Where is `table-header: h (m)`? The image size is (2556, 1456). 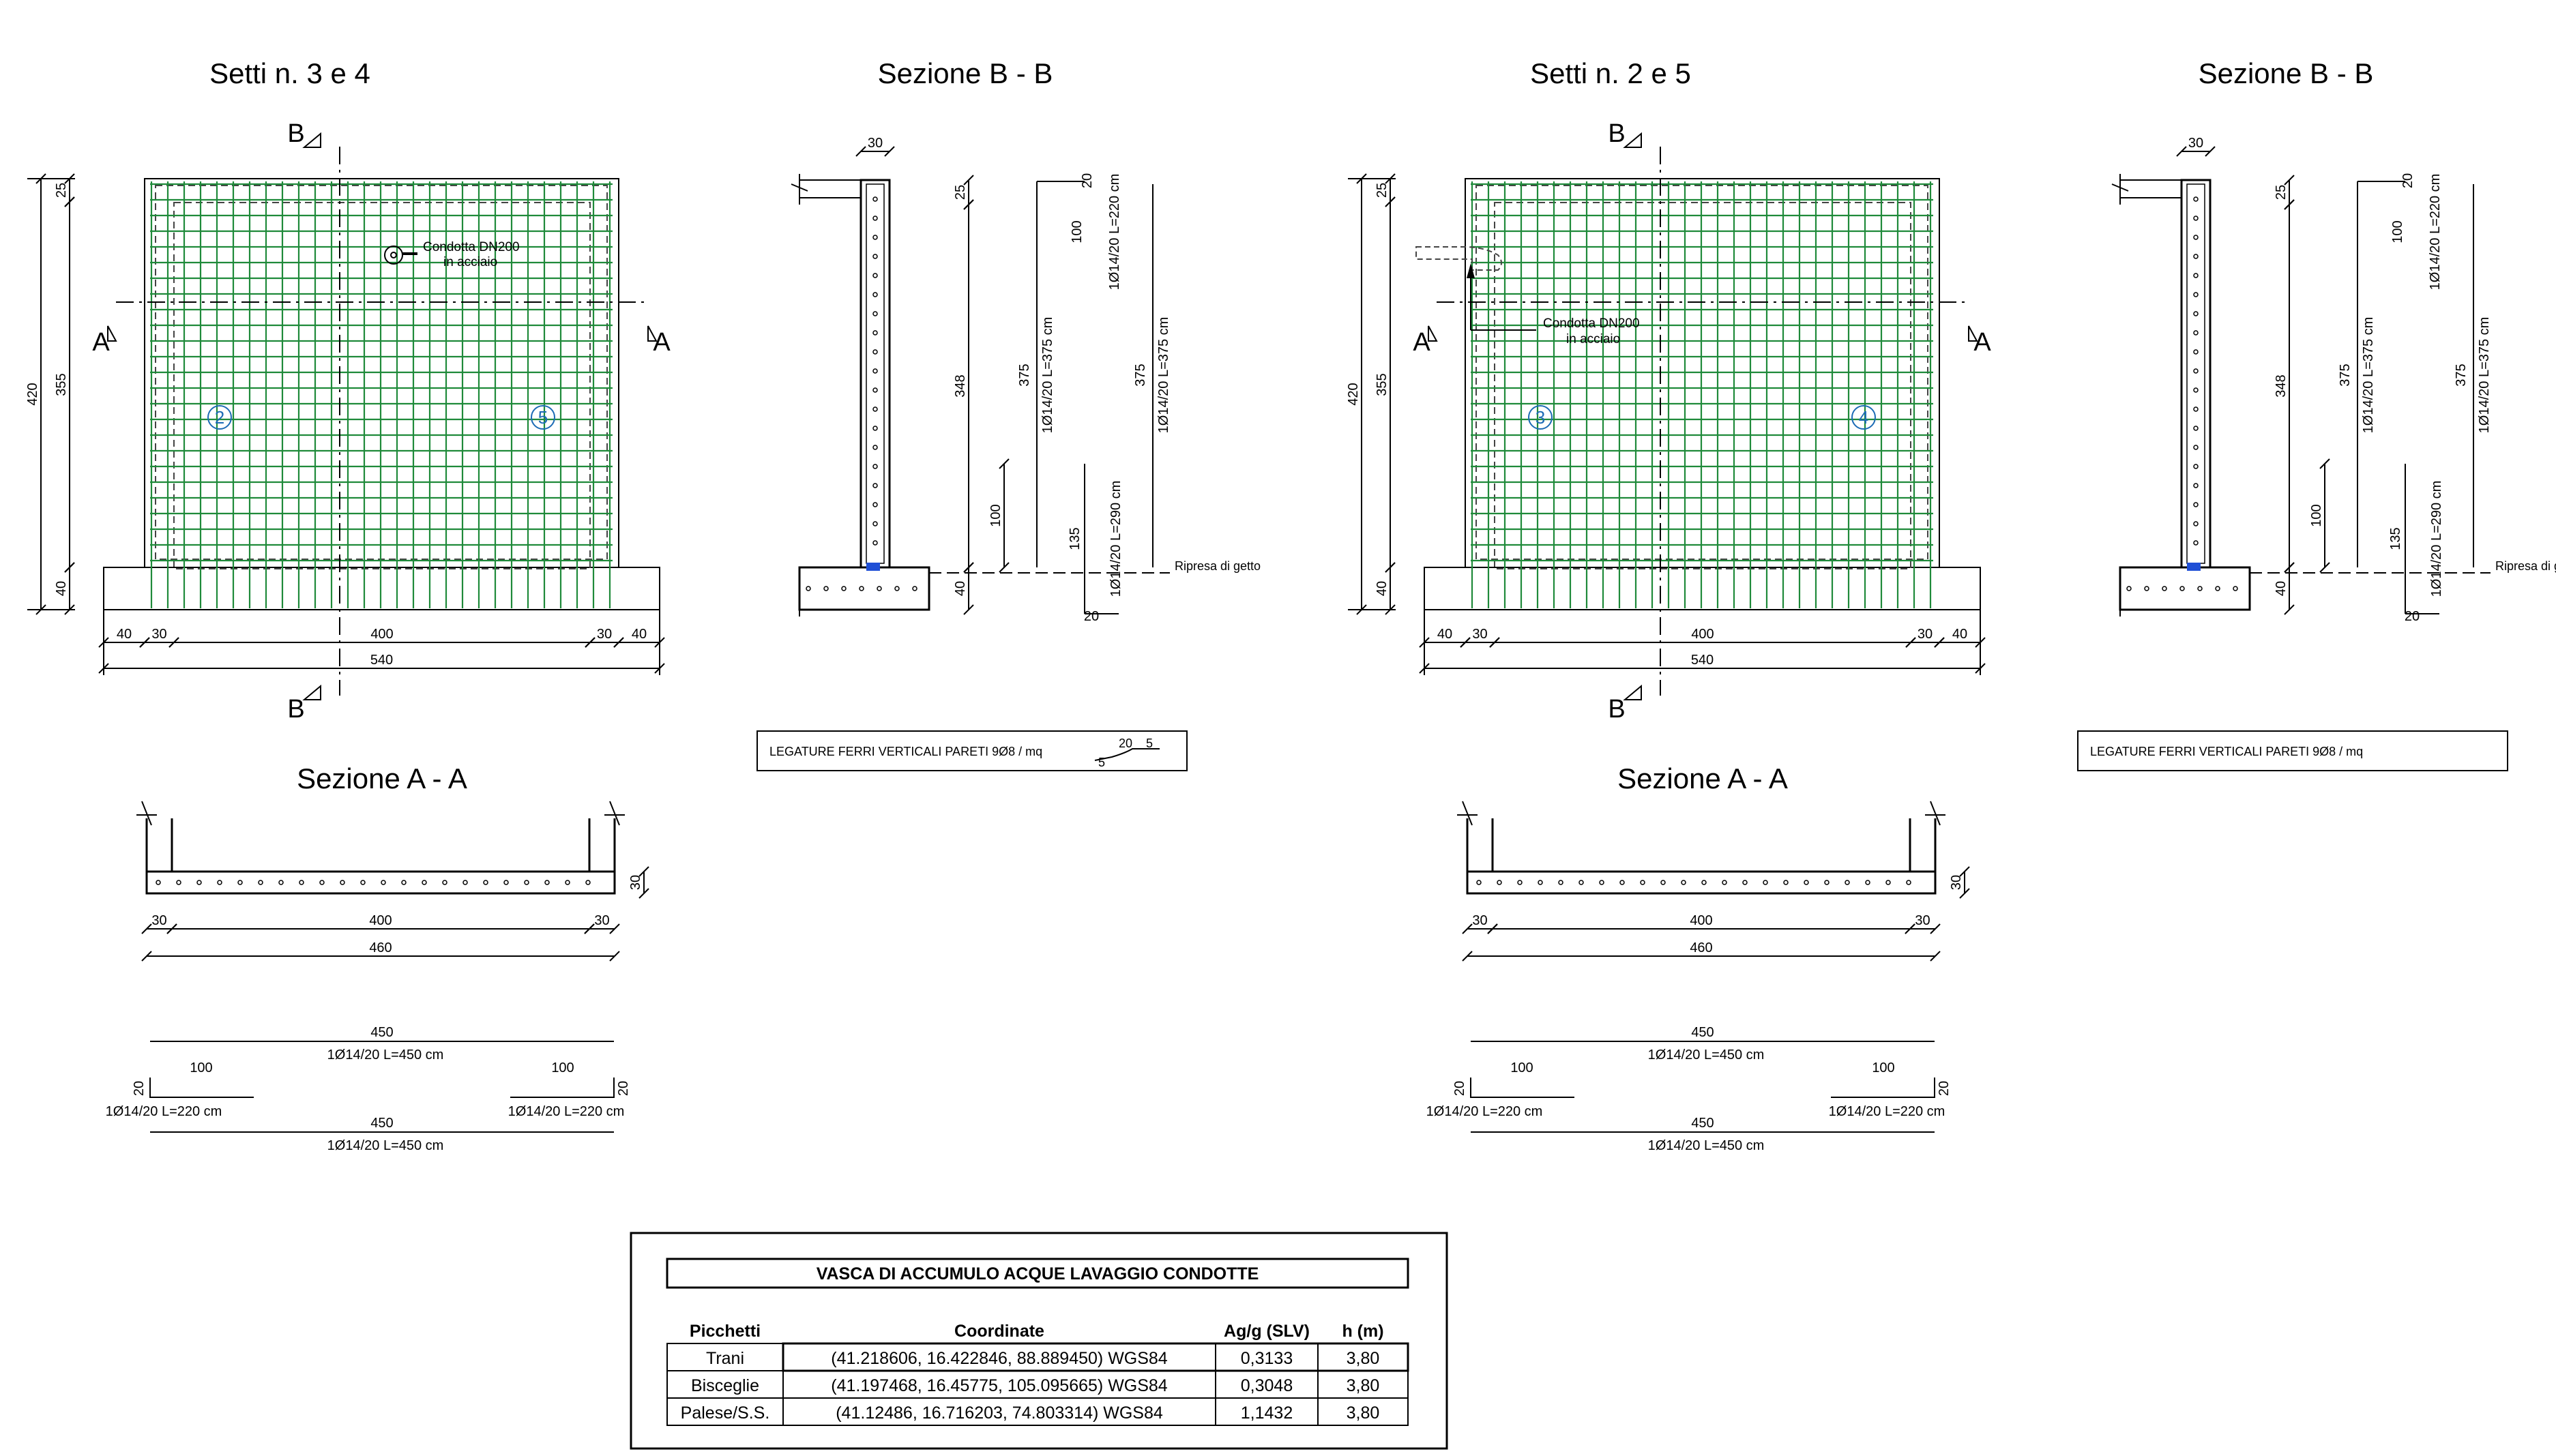 table-header: h (m) is located at coordinates (1362, 1331).